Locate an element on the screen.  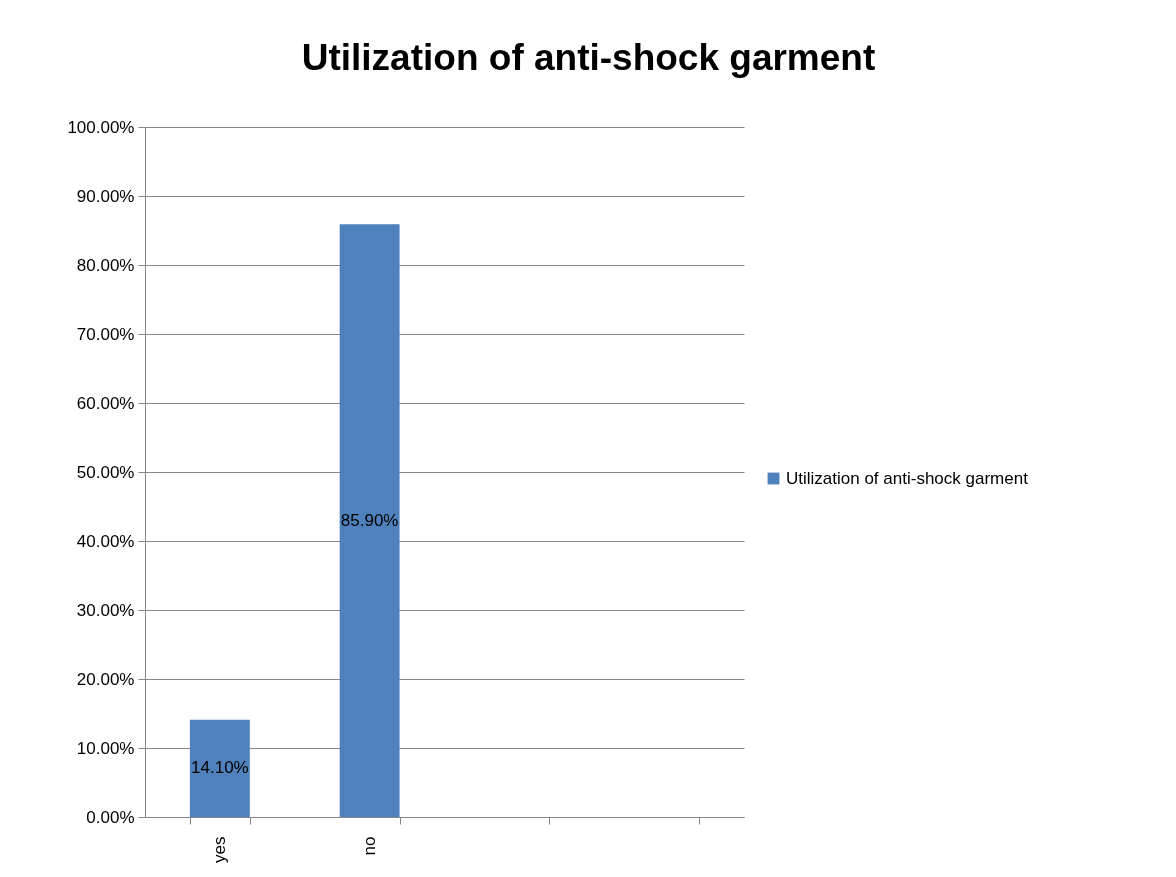
y-tick-label: 40.00% is located at coordinates (105, 541).